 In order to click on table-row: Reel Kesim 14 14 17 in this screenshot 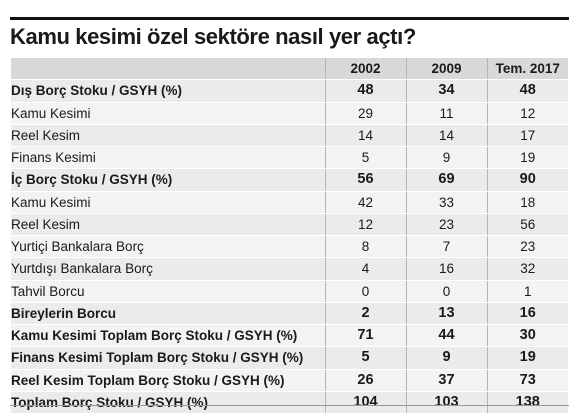, I will do `click(289, 136)`.